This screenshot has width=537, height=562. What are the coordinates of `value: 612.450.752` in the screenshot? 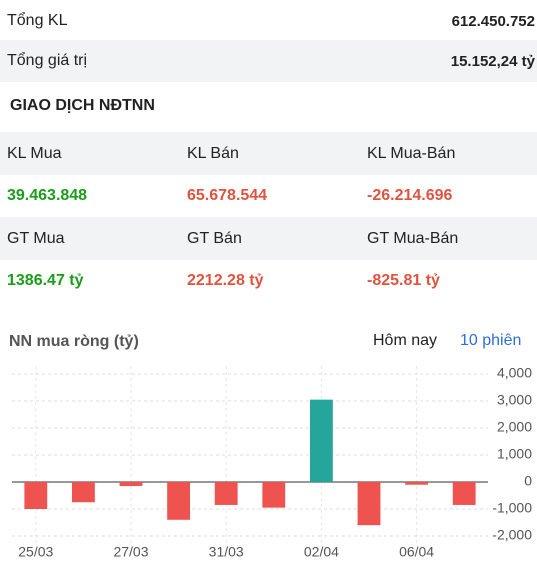 It's located at (493, 21).